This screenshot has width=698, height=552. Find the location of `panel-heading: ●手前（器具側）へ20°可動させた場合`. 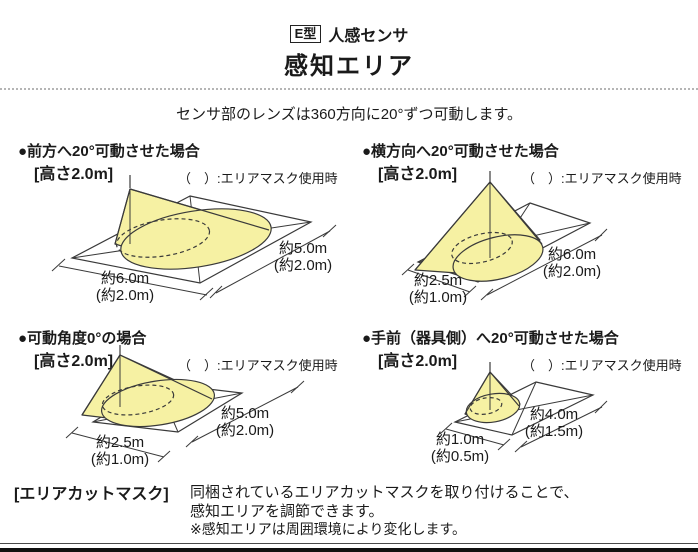

panel-heading: ●手前（器具側）へ20°可動させた場合 is located at coordinates (490, 338).